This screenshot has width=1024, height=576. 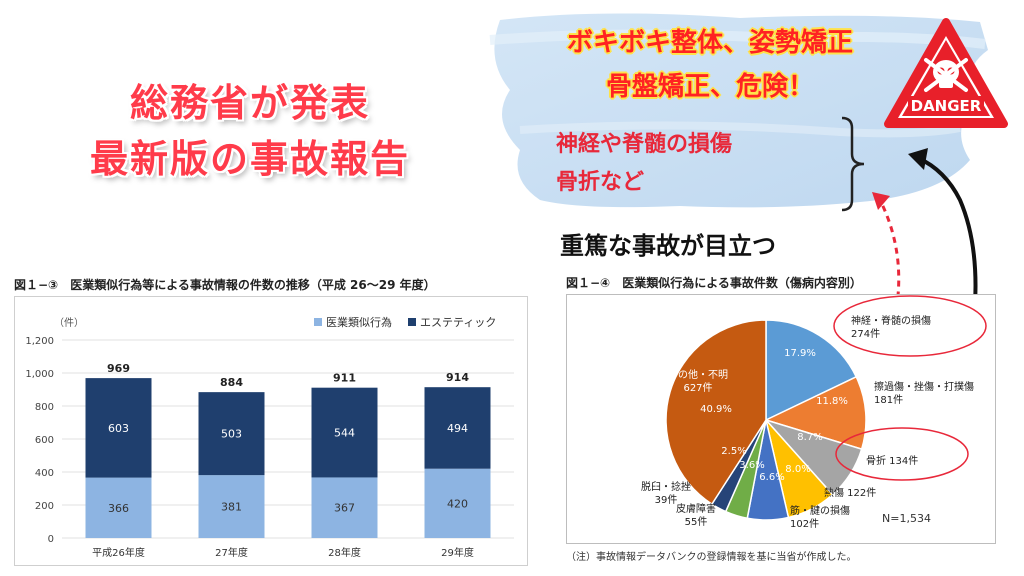 I want to click on bar-value-label: 494, so click(x=457, y=428).